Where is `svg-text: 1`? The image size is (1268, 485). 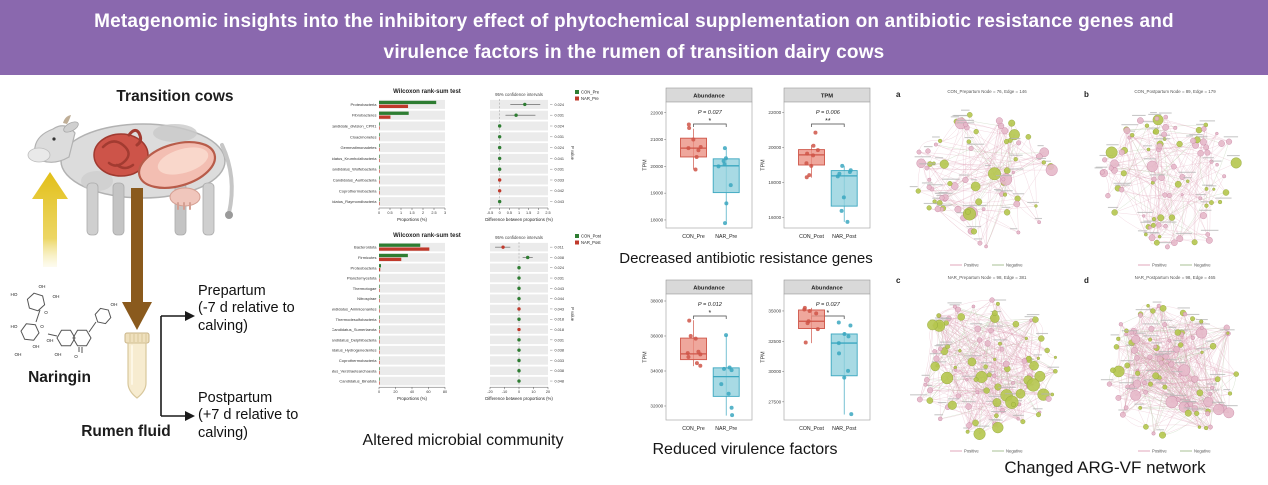
svg-text: 1 is located at coordinates (519, 213).